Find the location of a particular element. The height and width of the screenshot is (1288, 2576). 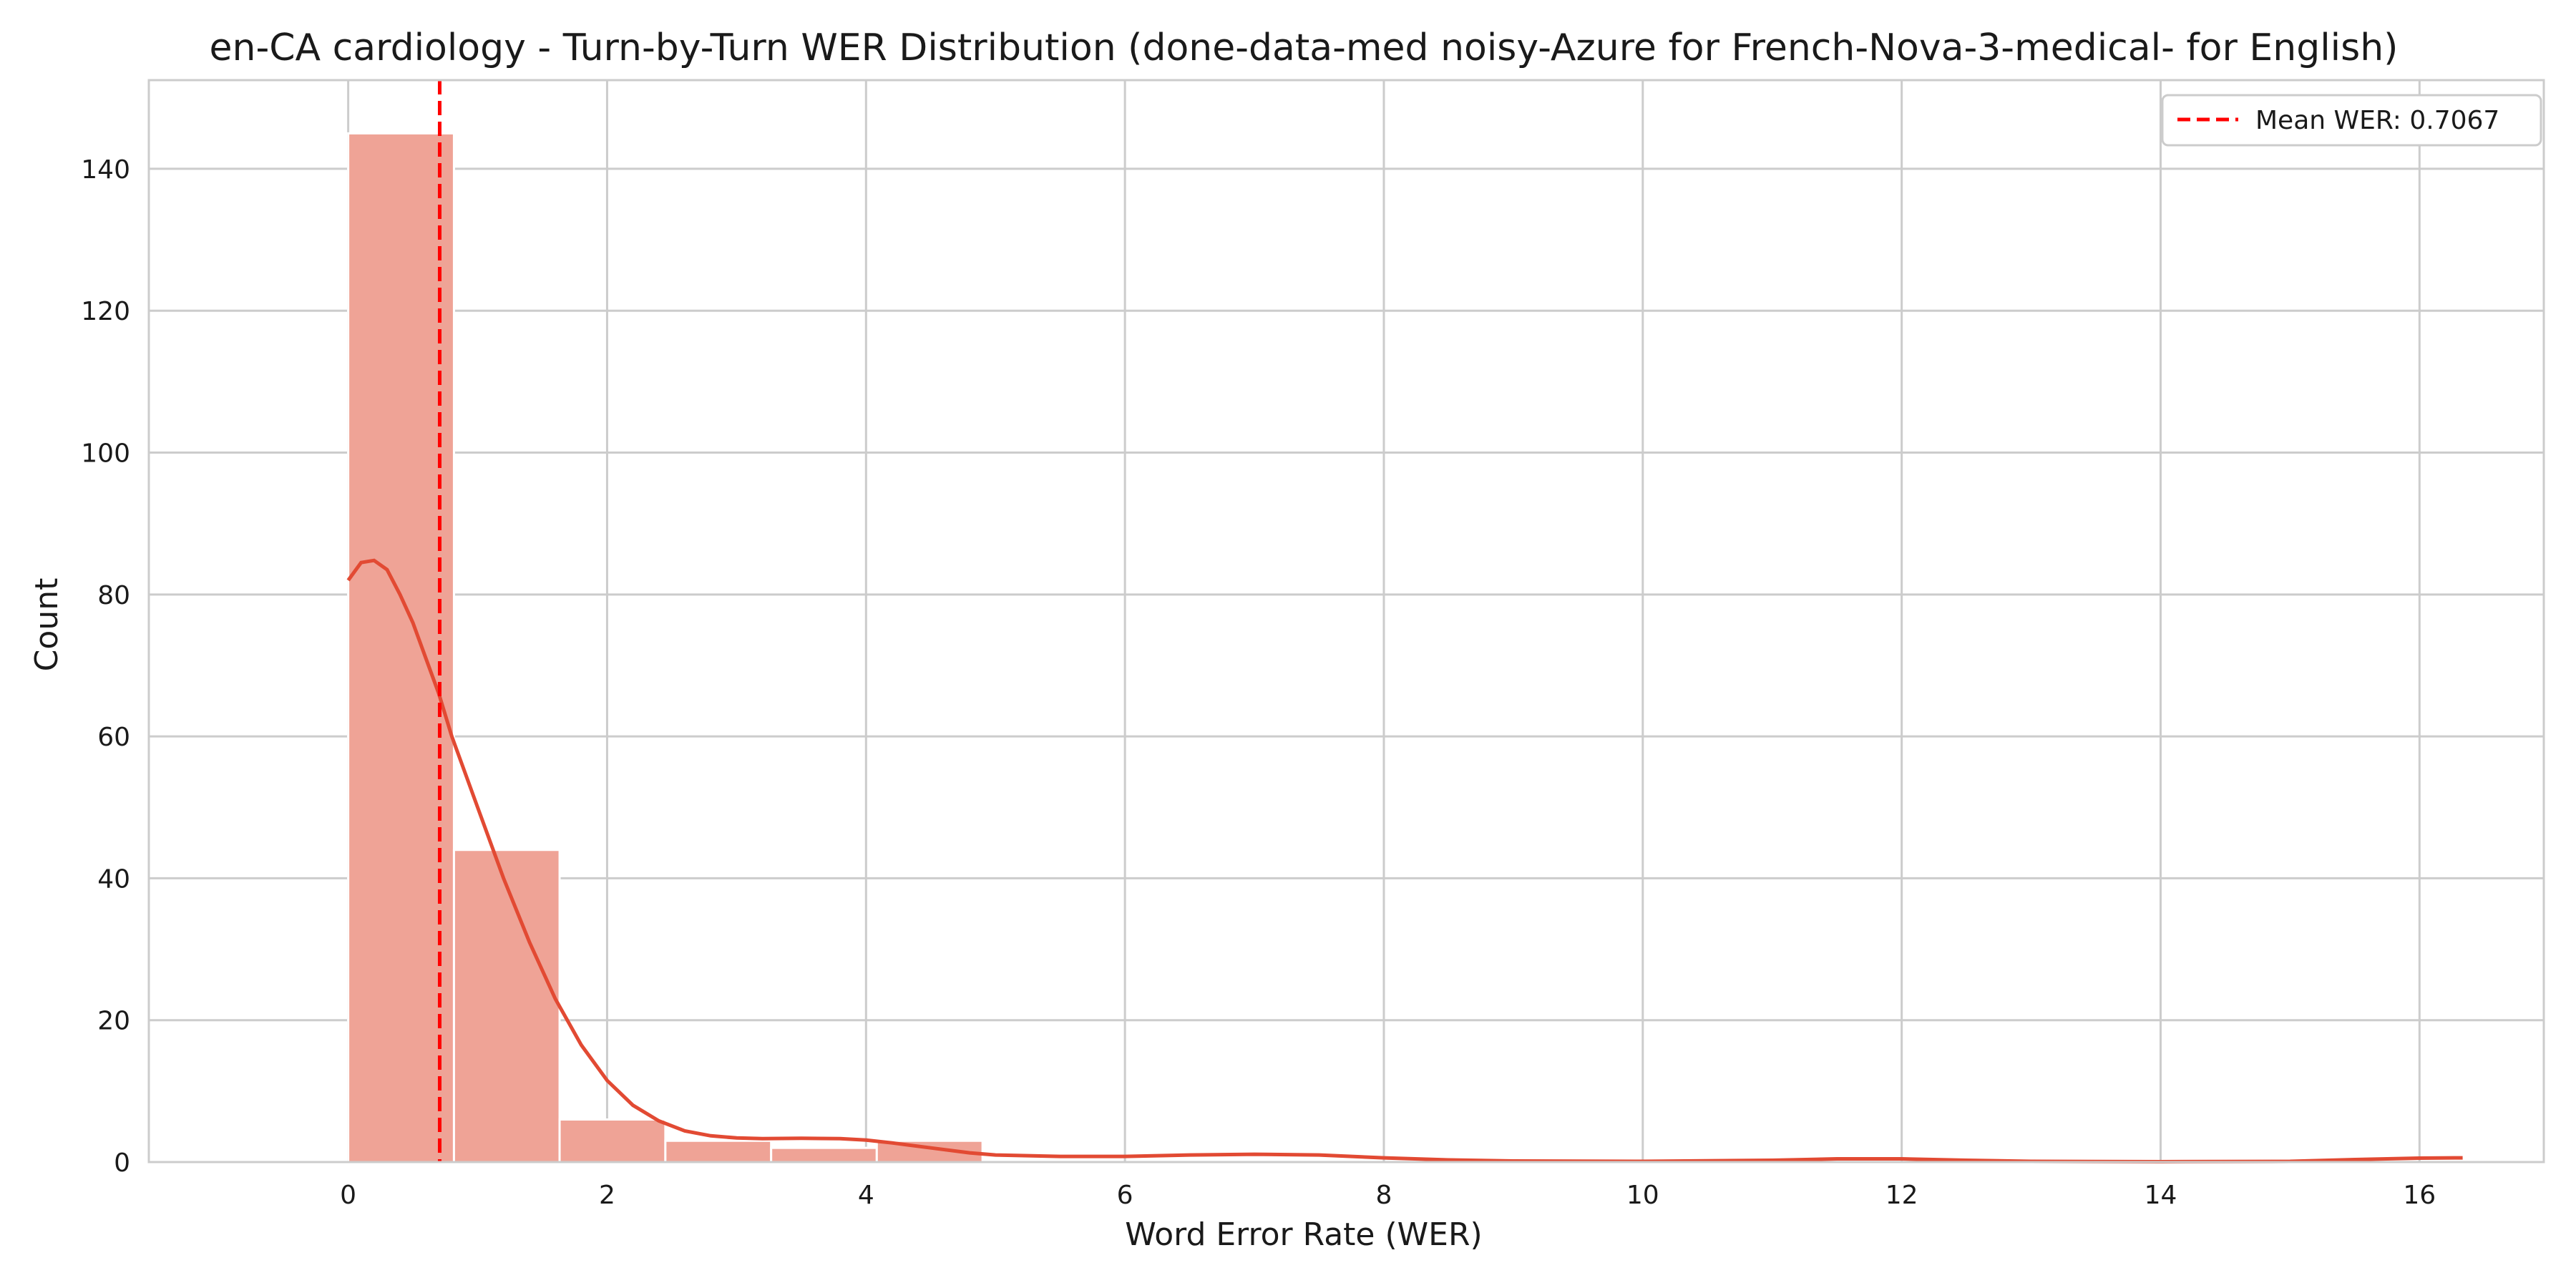

x-tick-label: 12 is located at coordinates (1902, 1195).